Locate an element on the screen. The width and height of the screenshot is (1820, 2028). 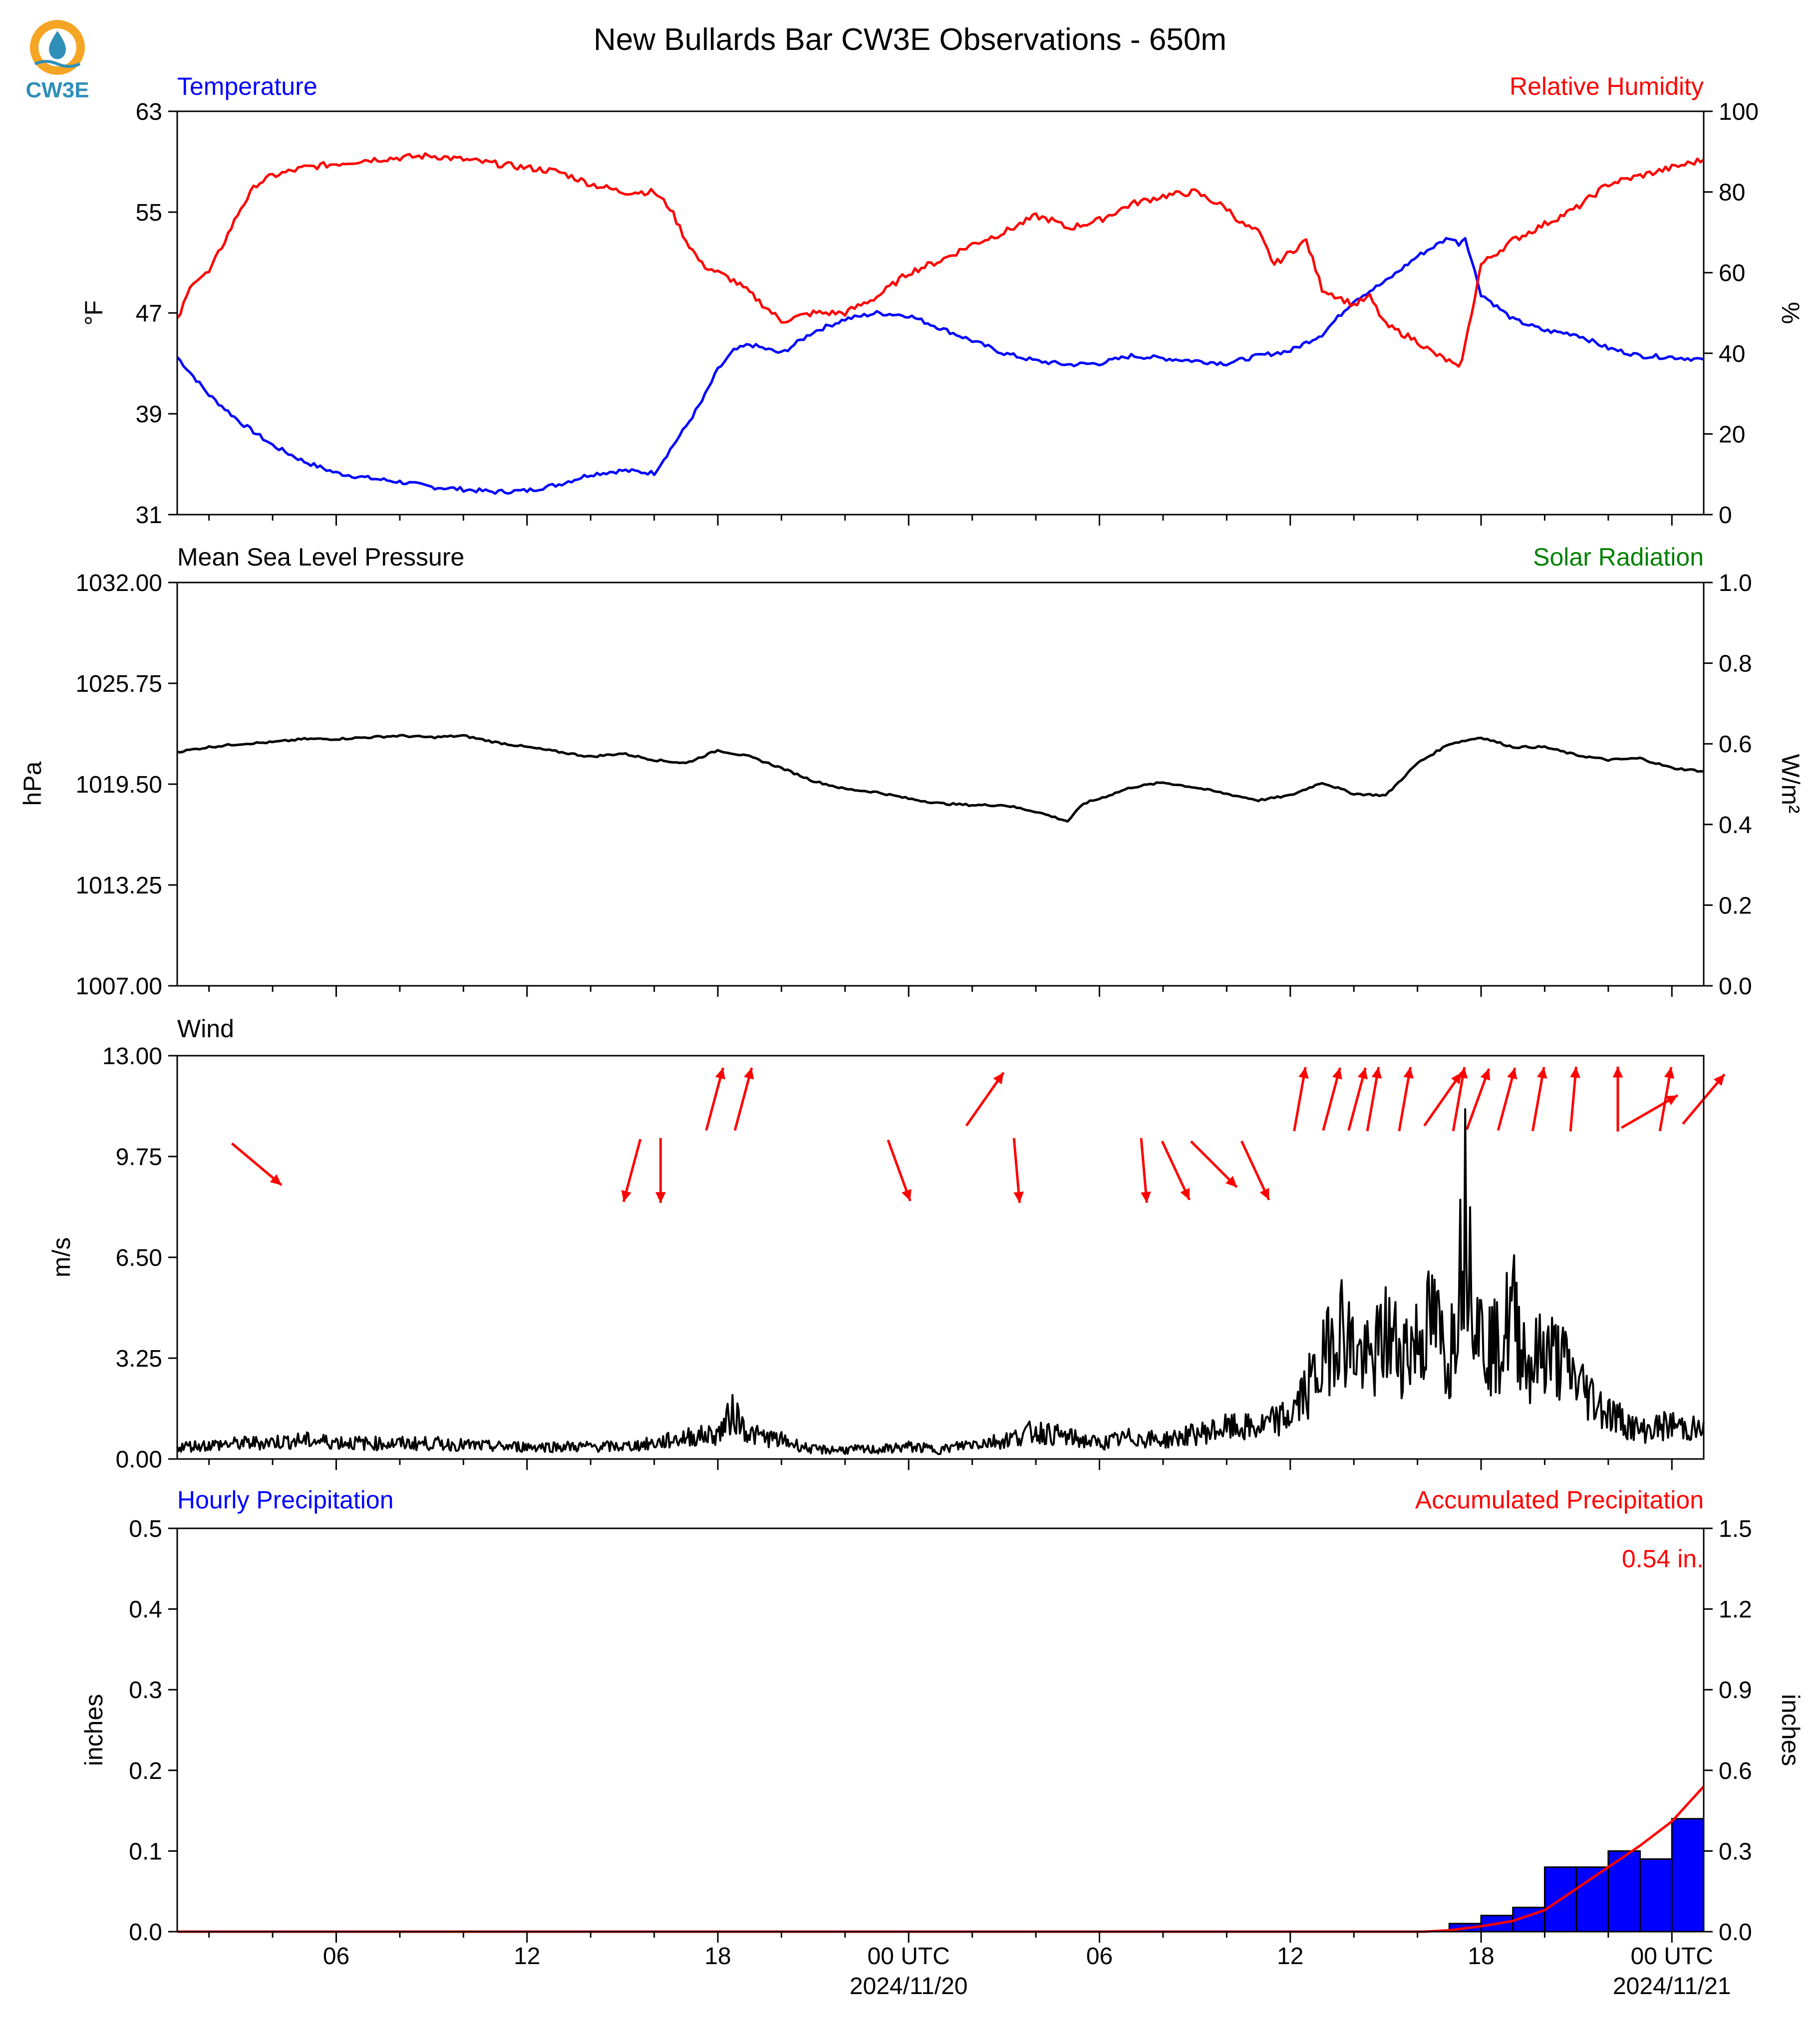
y-tick-label: 55 is located at coordinates (149, 213).